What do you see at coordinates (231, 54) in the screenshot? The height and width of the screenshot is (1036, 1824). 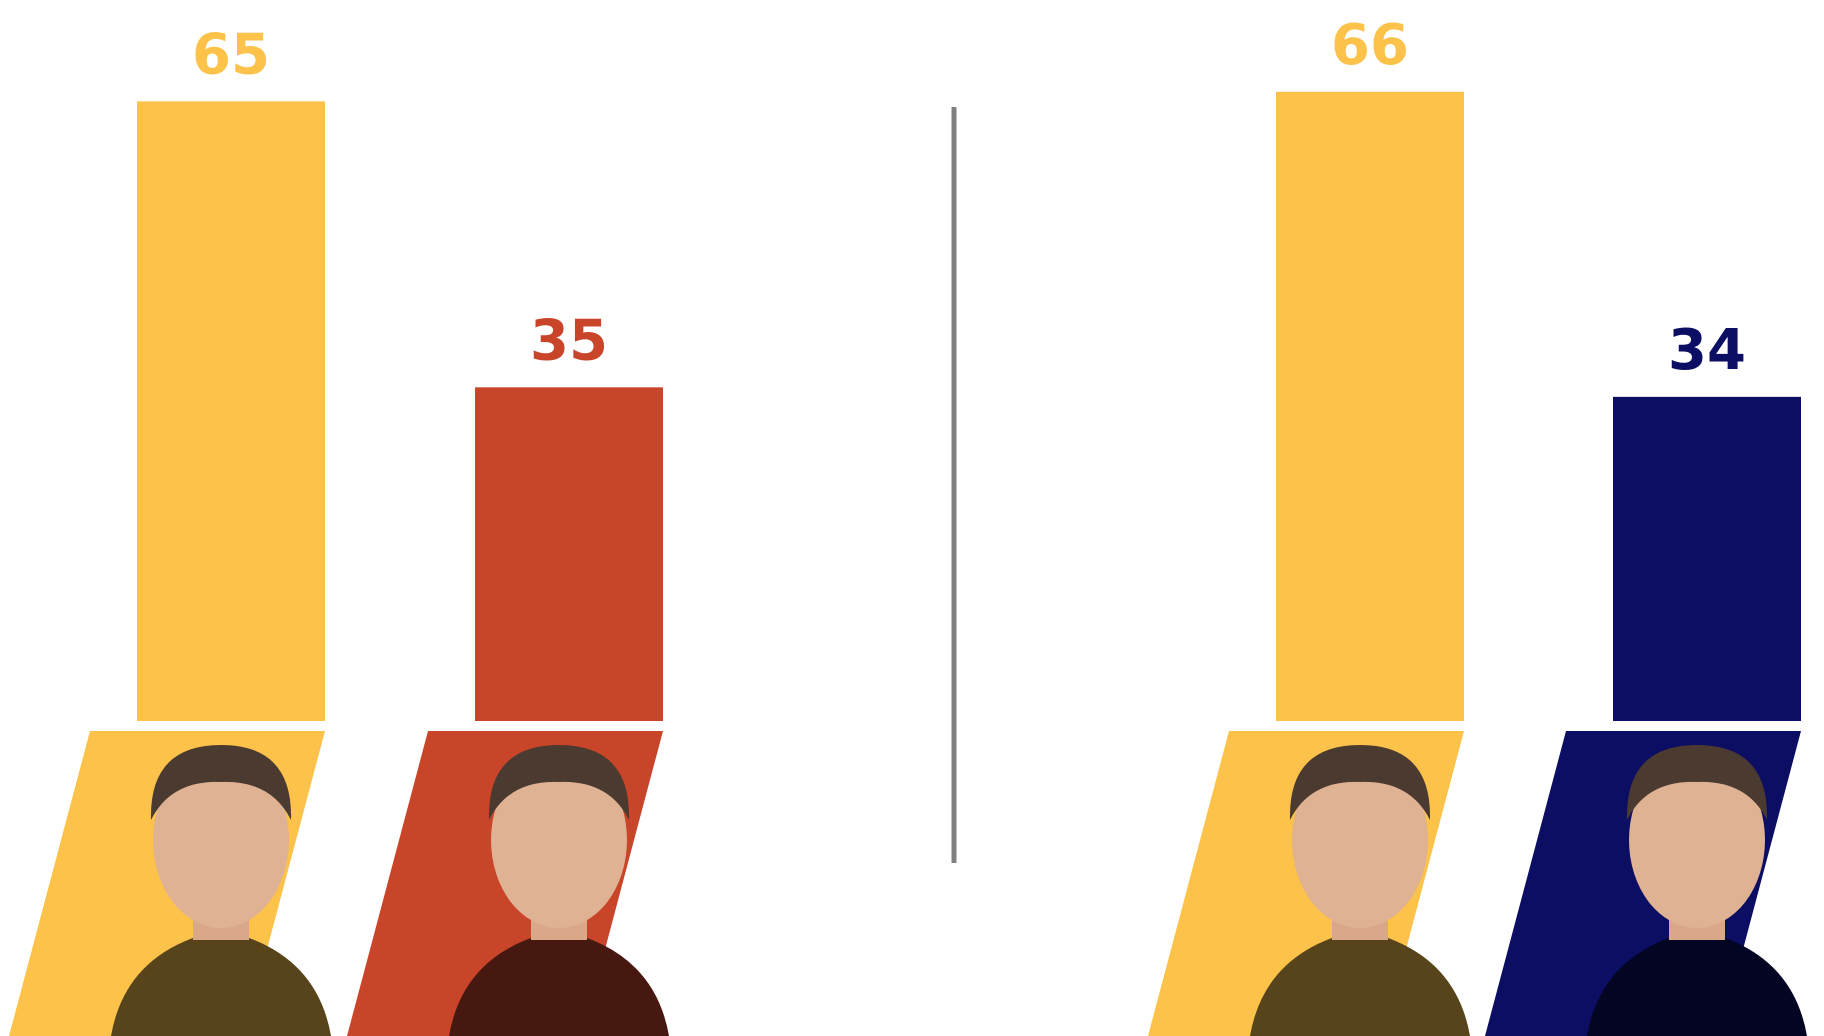 I see `data-label: 65` at bounding box center [231, 54].